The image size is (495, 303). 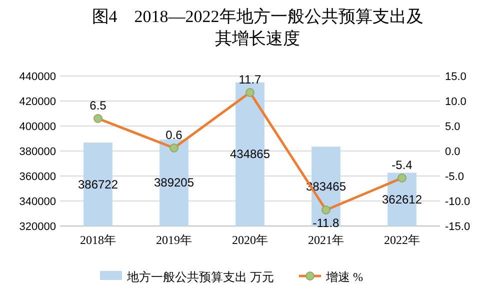 What do you see at coordinates (250, 79) in the screenshot?
I see `data-label: 11.7` at bounding box center [250, 79].